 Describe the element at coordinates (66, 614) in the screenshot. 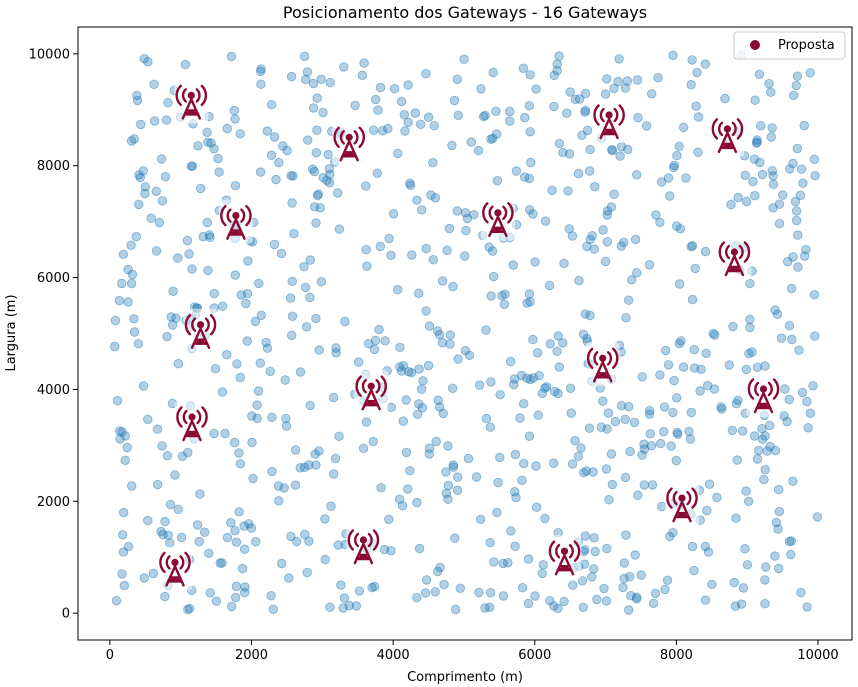

I see `y-tick-label: 0` at that location.